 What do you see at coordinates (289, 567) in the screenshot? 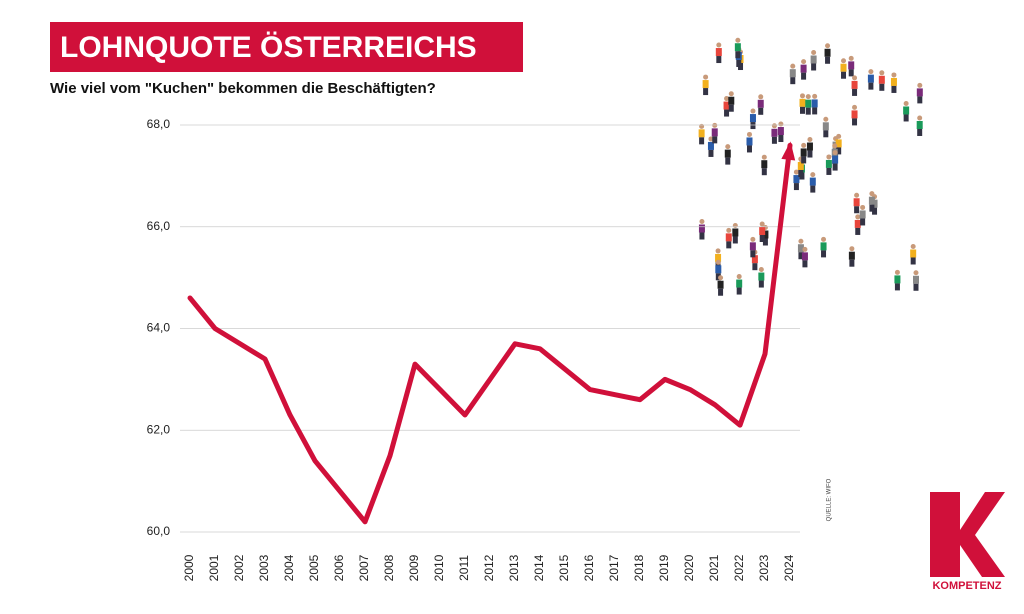
I see `x-tick-label: 2004` at bounding box center [289, 567].